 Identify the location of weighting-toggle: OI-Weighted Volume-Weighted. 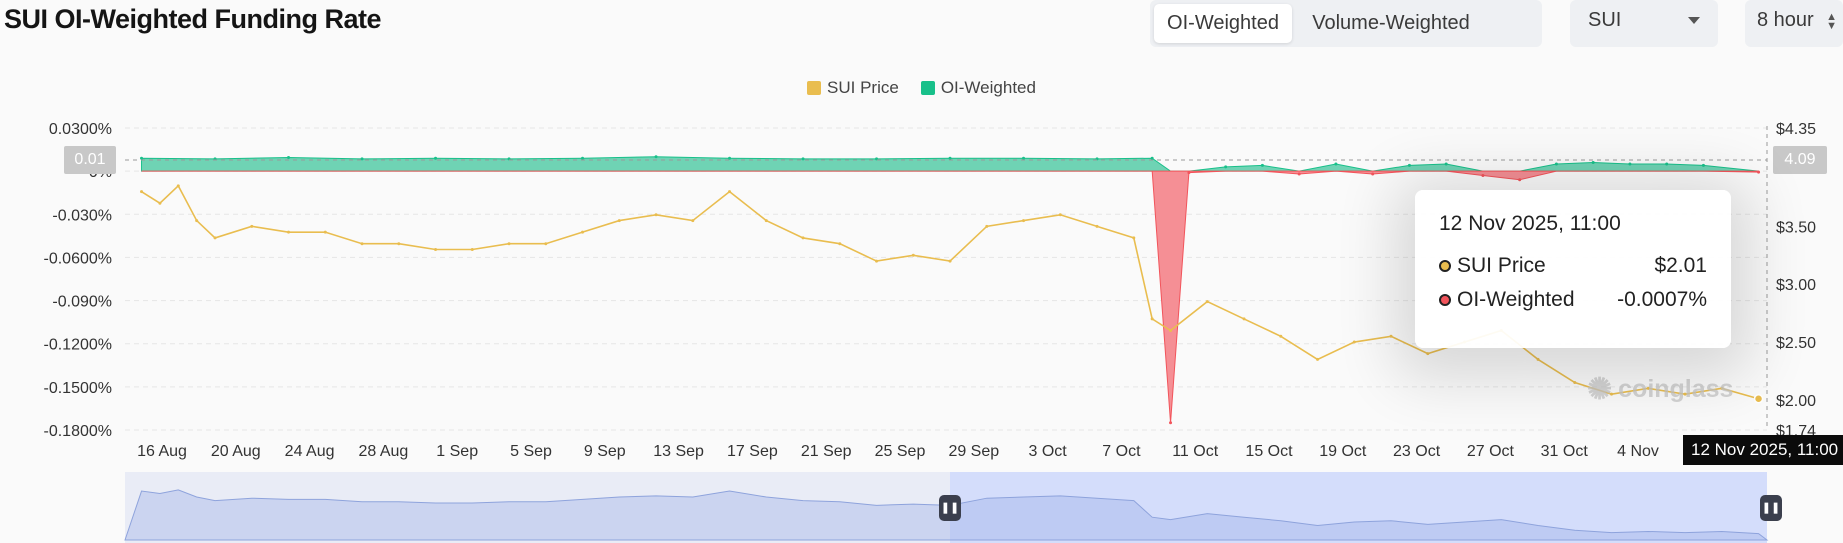
(1346, 23).